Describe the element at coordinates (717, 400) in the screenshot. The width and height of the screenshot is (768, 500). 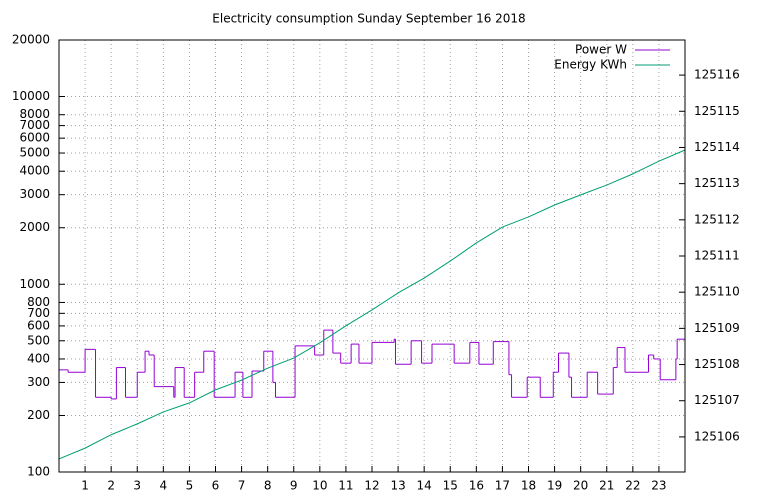
I see `y2-tick-label: 125107` at that location.